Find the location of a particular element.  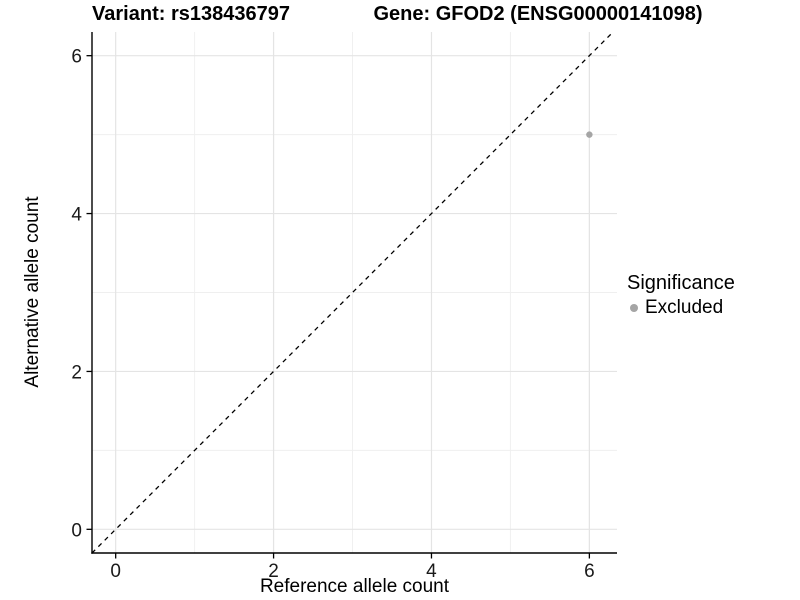

x-tick-label: 4 is located at coordinates (431, 571).